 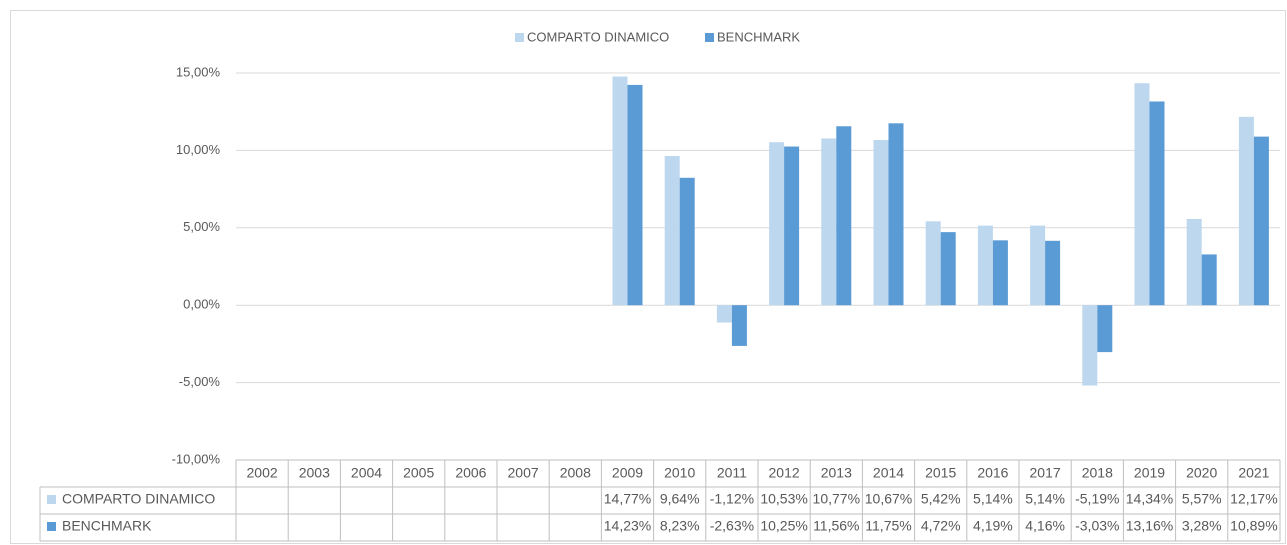 What do you see at coordinates (1149, 526) in the screenshot?
I see `table-value: 13,16%` at bounding box center [1149, 526].